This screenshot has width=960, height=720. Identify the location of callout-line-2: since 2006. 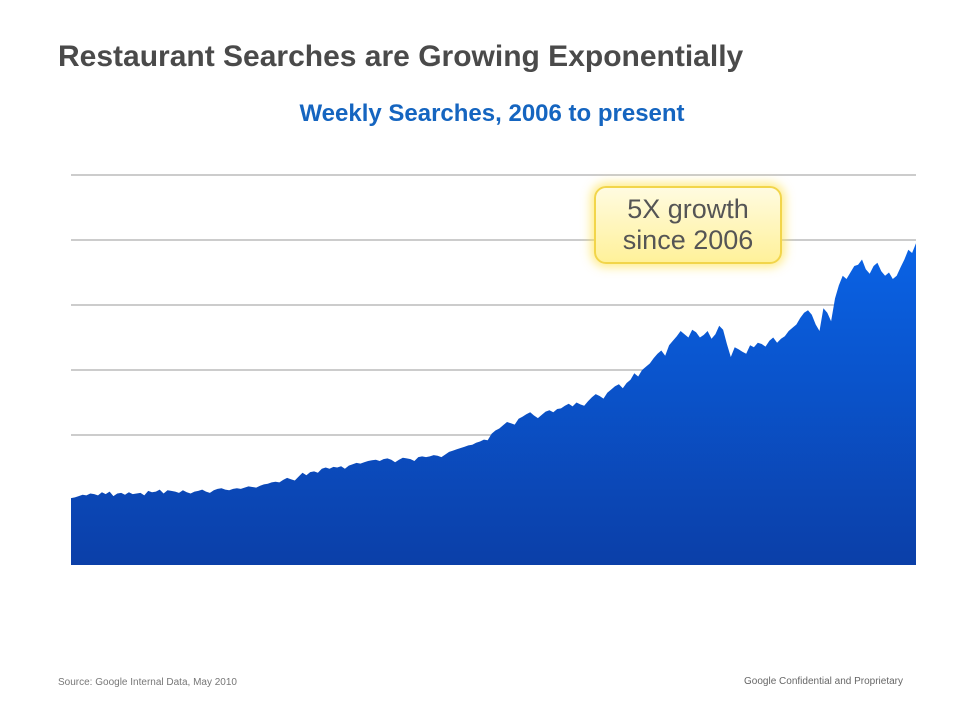
(688, 240).